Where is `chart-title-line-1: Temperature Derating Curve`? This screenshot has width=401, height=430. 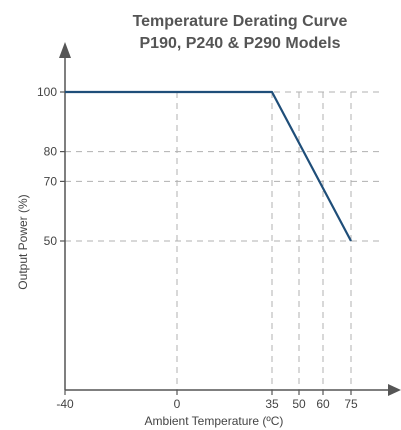 chart-title-line-1: Temperature Derating Curve is located at coordinates (240, 21).